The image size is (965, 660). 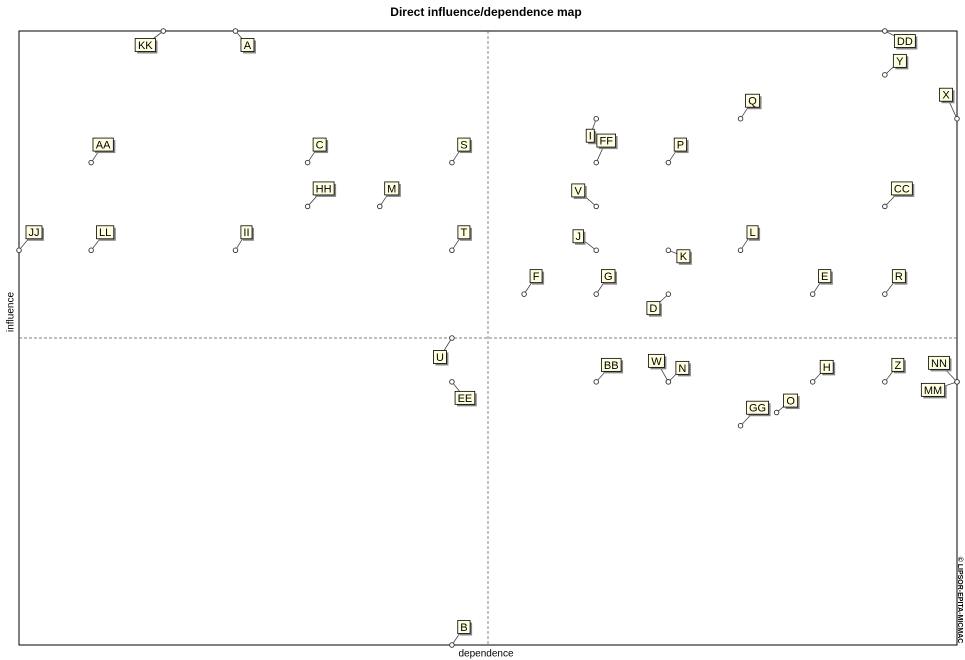 I want to click on point-label: J, so click(x=578, y=237).